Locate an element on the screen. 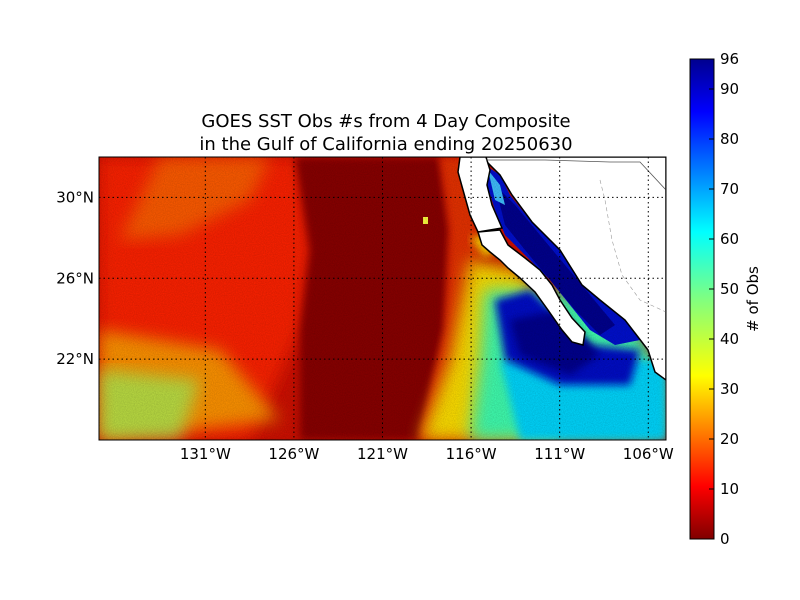 Image resolution: width=800 pixels, height=600 pixels. colorbar-tick-label: 20 is located at coordinates (729, 439).